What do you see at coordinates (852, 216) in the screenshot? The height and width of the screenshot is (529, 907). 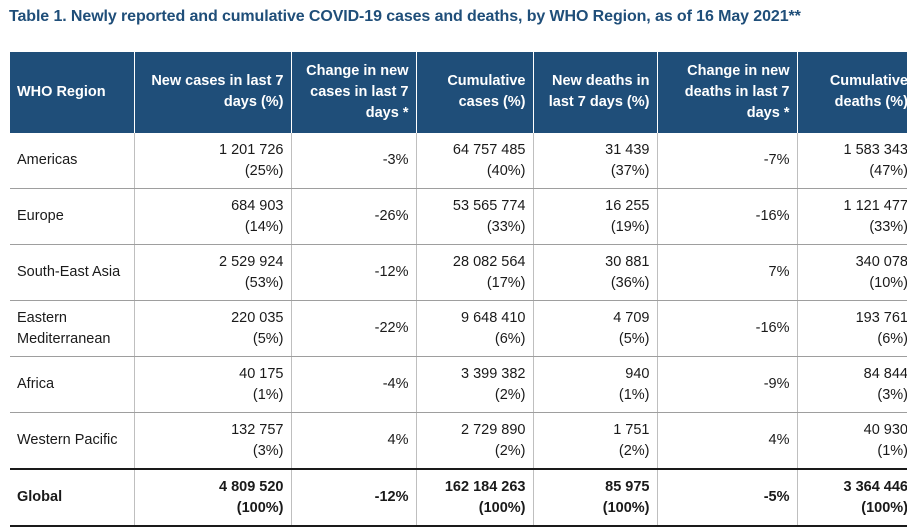 I see `cumulative-deaths-cell: 1 121 477 (33%)` at bounding box center [852, 216].